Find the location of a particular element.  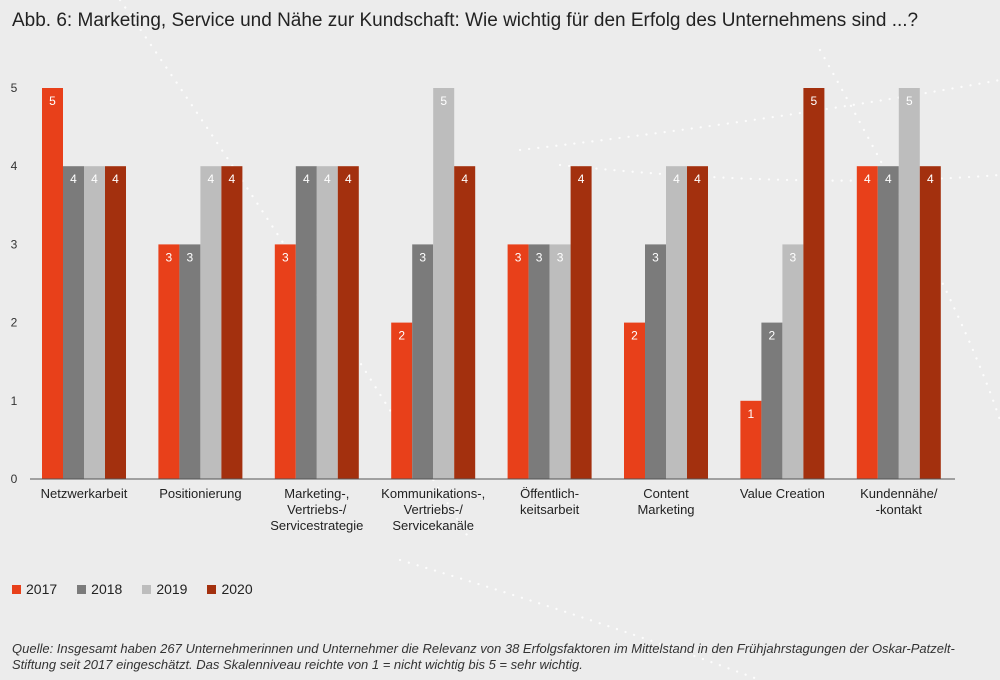

legend-item-2019: 2019 is located at coordinates (164, 589).